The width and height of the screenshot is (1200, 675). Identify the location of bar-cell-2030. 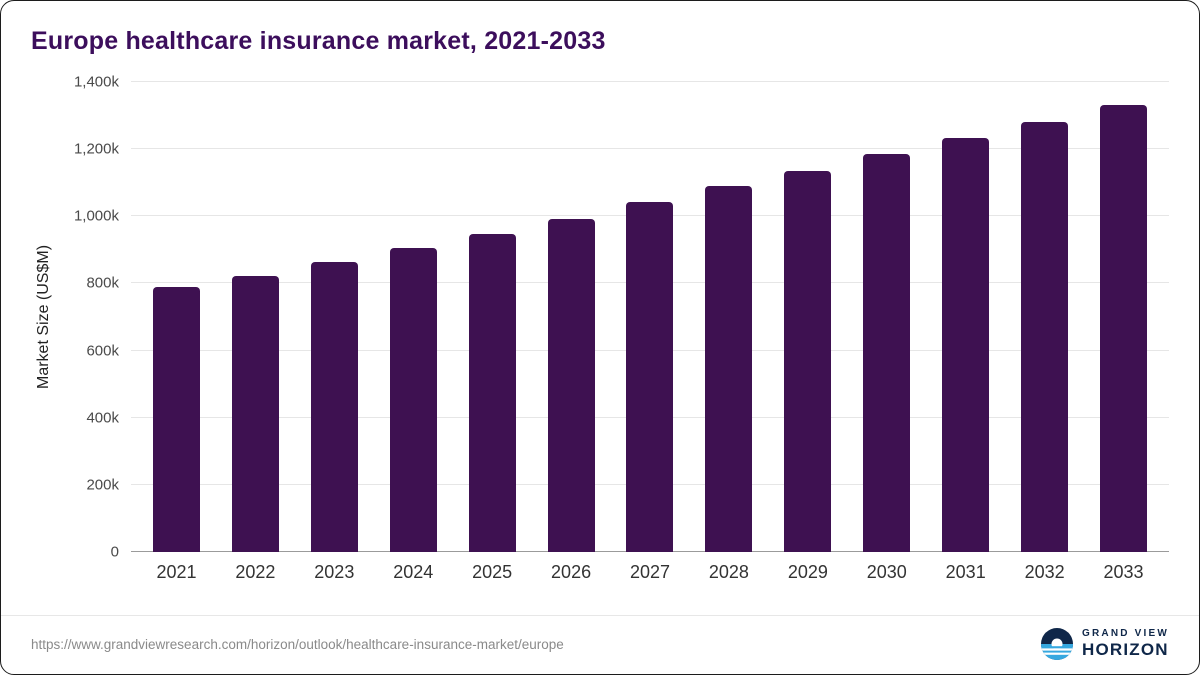
(886, 317).